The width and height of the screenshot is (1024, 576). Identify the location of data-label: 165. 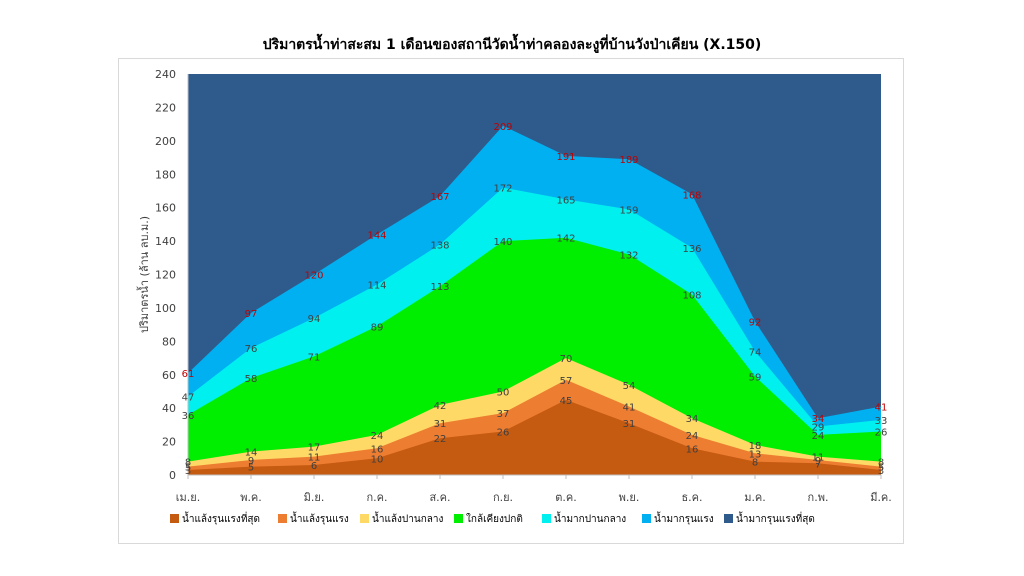
(565, 200).